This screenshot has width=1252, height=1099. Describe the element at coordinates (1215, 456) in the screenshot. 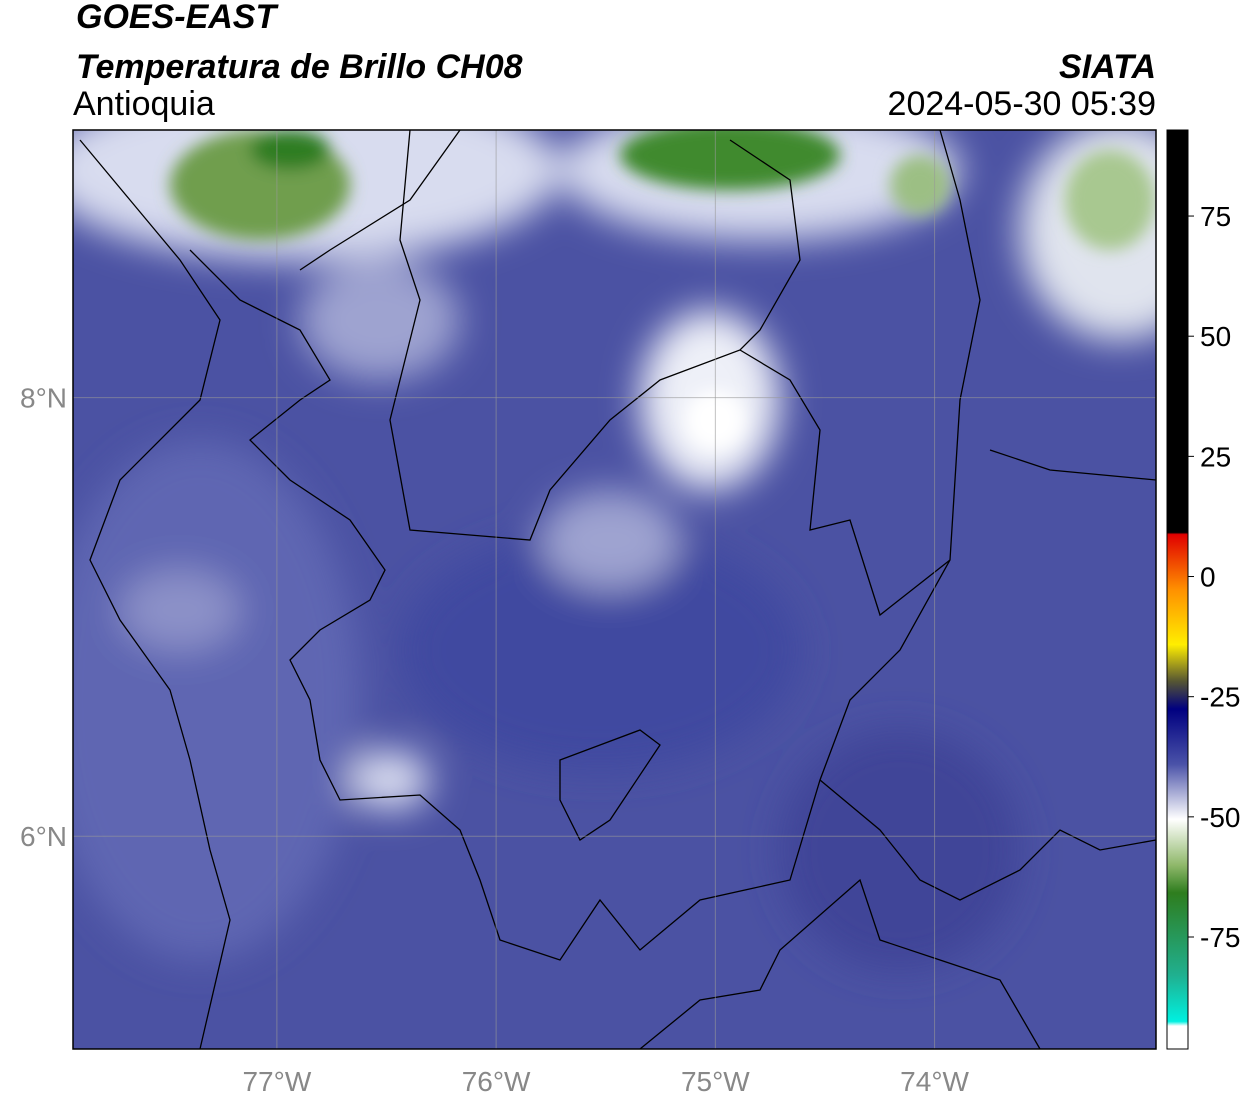

I see `colorbar-tick-label: 25` at that location.